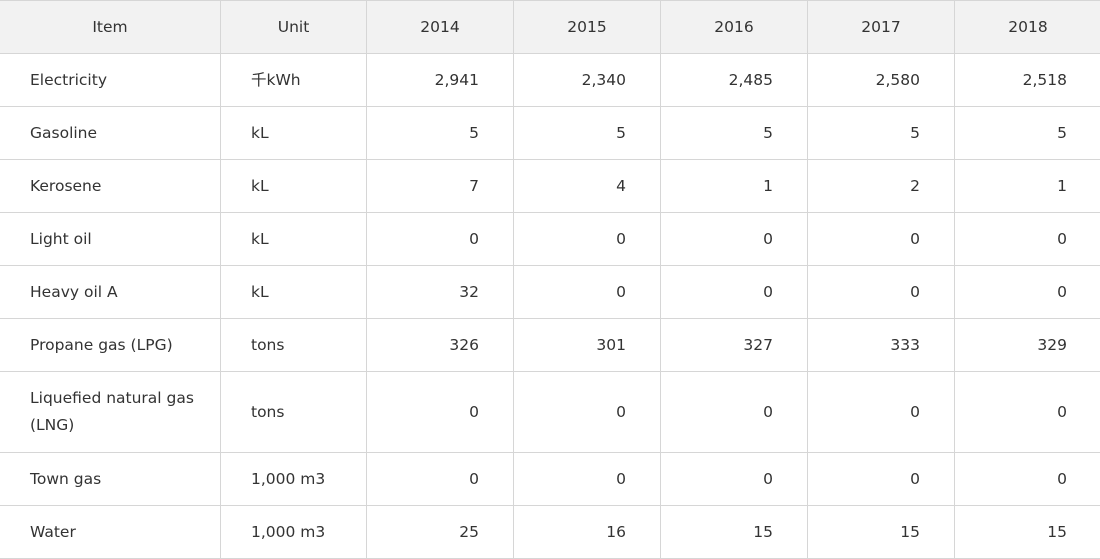 Image resolution: width=1100 pixels, height=559 pixels. I want to click on row-value: 2, so click(881, 186).